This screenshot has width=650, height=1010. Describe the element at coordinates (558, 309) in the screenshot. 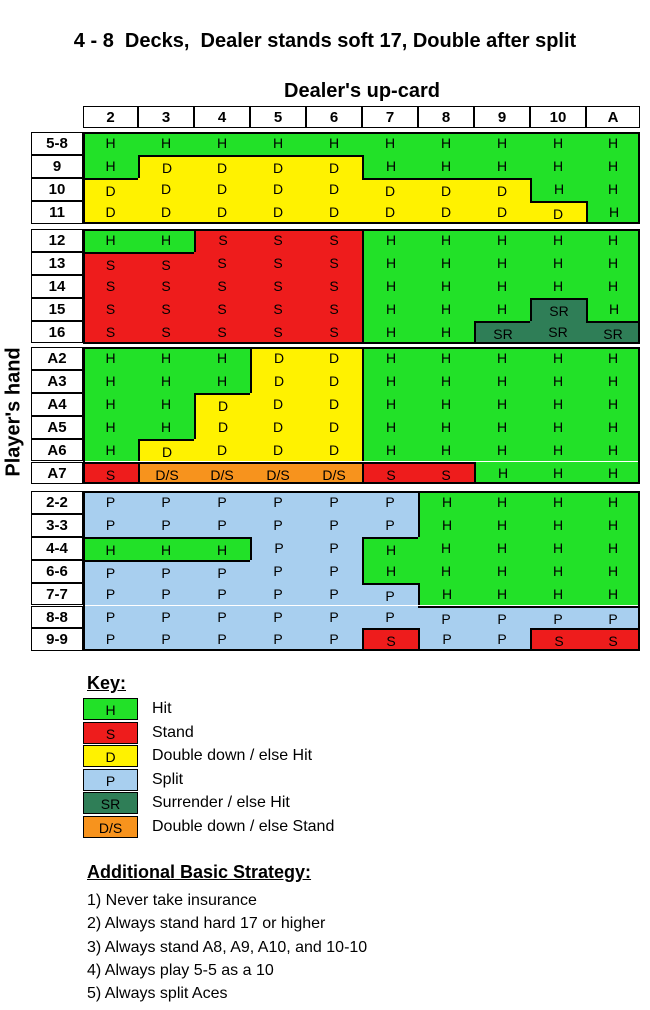

I see `strategy-cell: SR` at that location.